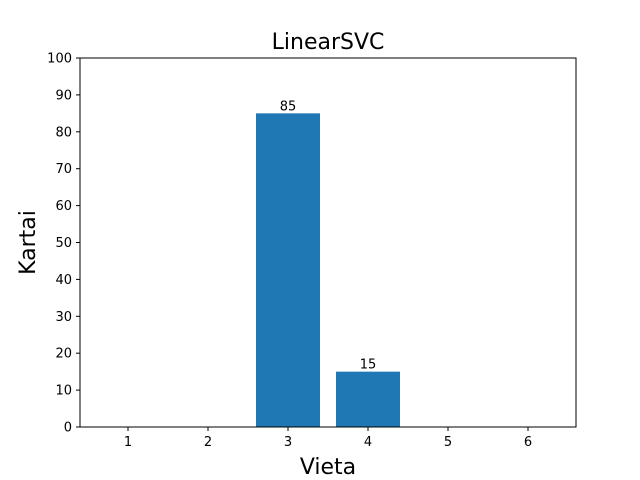 The image size is (640, 480). I want to click on y-tick-label: 50, so click(63, 243).